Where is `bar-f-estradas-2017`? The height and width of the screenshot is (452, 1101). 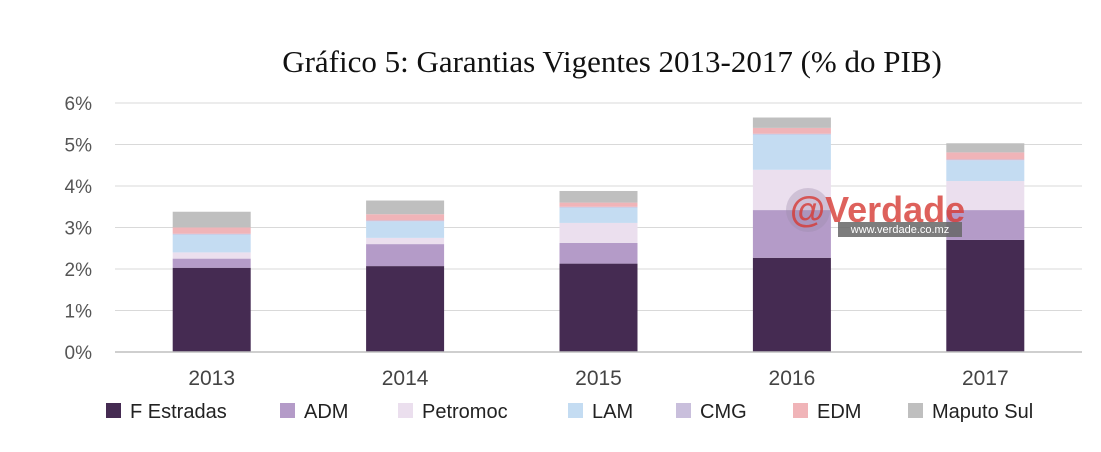 bar-f-estradas-2017 is located at coordinates (985, 295).